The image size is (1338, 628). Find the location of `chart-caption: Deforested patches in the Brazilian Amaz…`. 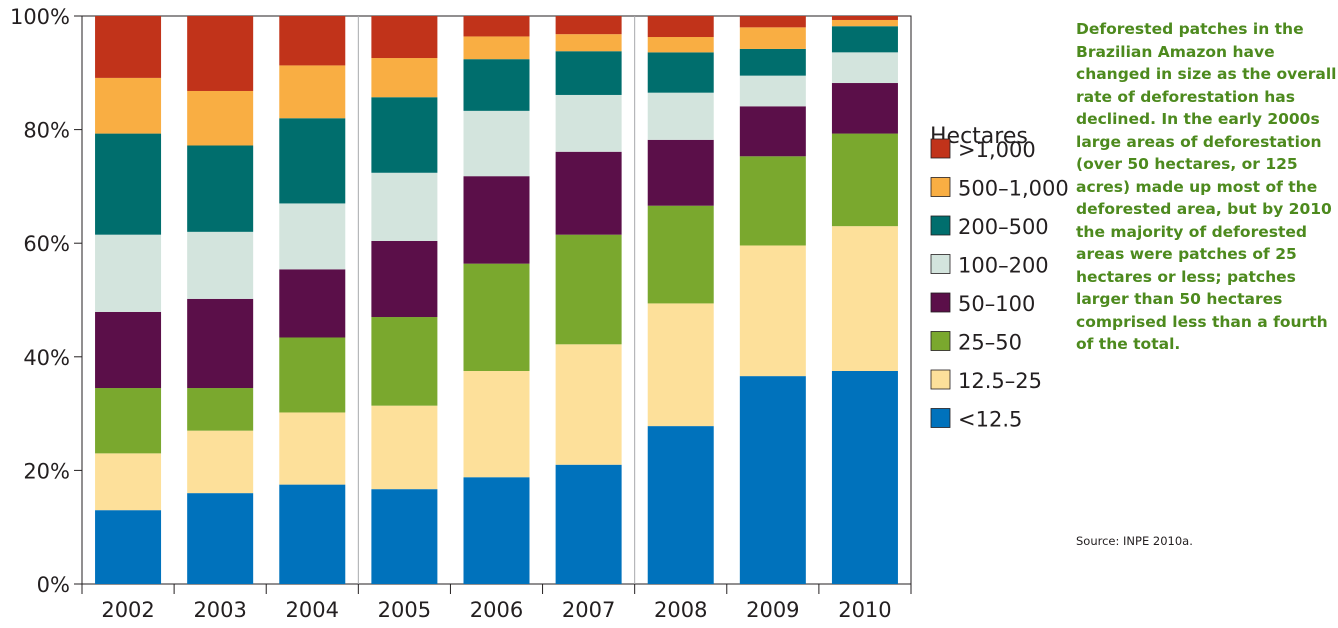

chart-caption: Deforested patches in the Brazilian Amaz… is located at coordinates (1206, 186).